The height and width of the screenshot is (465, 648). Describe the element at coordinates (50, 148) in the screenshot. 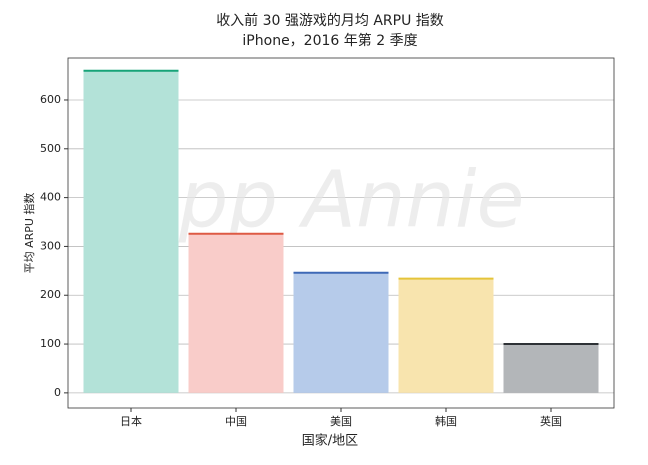

I see `y-tick-label: 500` at that location.